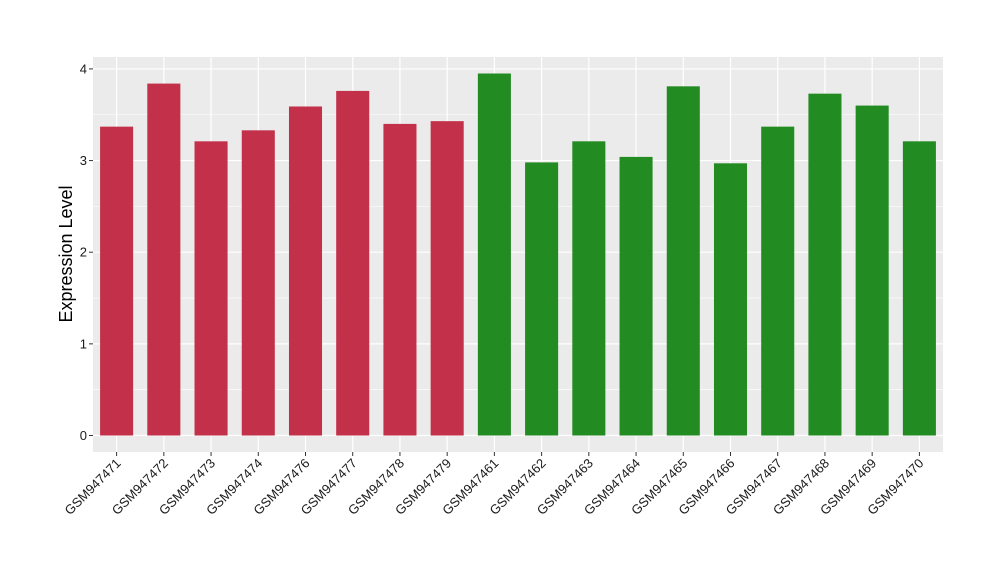 The image size is (1000, 580). I want to click on bar-GSM947469, so click(872, 270).